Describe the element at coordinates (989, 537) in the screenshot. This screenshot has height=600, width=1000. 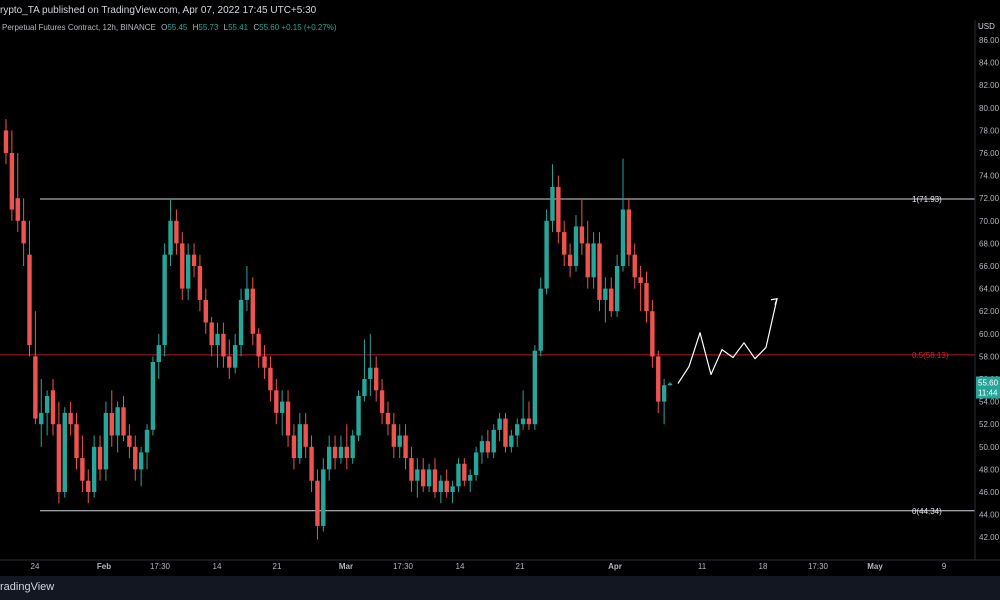
I see `price-tick-label: 42.00` at that location.